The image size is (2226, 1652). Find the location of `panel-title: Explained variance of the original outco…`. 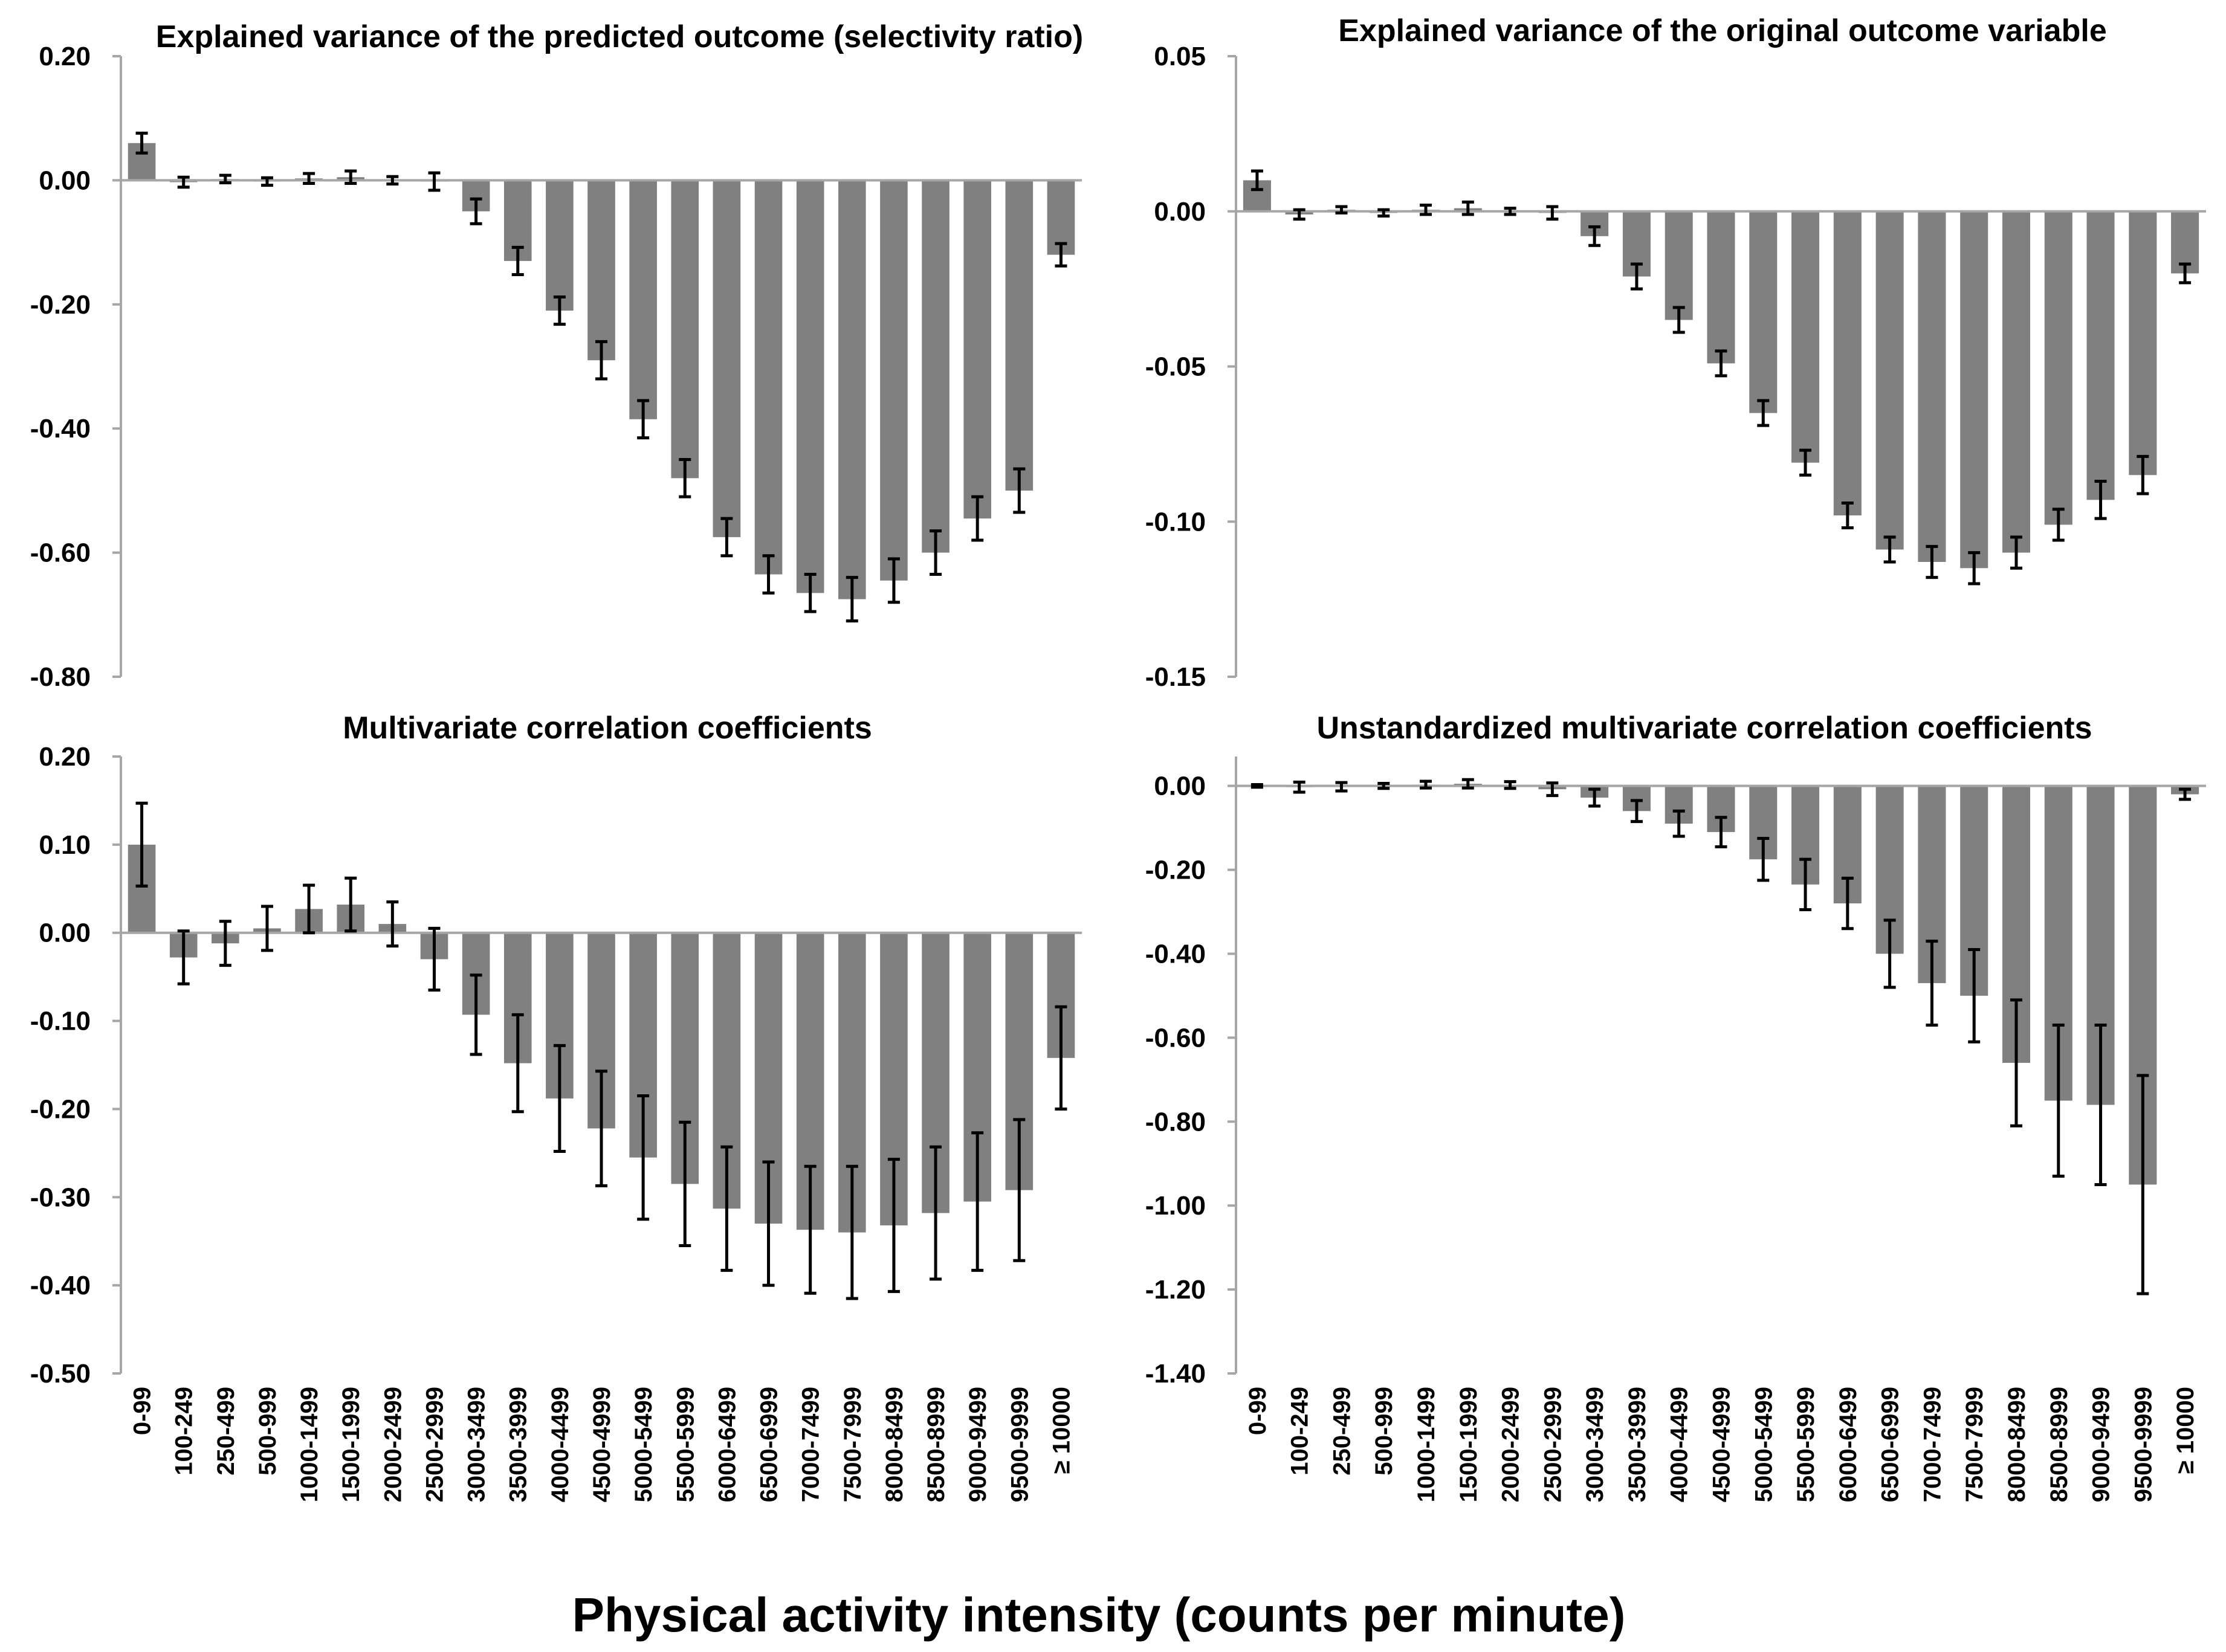

panel-title: Explained variance of the original outco… is located at coordinates (1722, 30).